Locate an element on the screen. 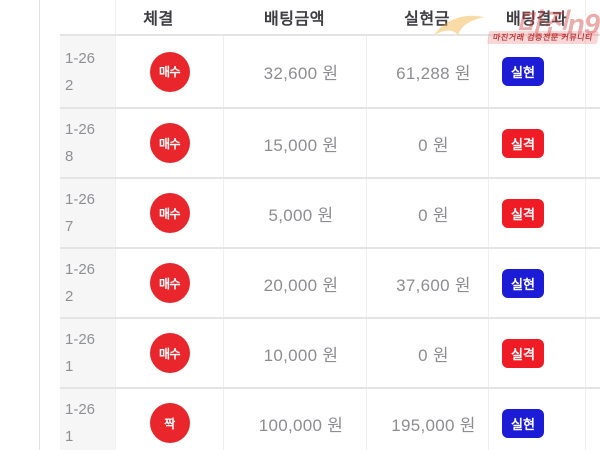 Image resolution: width=600 pixels, height=450 pixels. realized-amount-cell: 37,600 원 is located at coordinates (427, 283).